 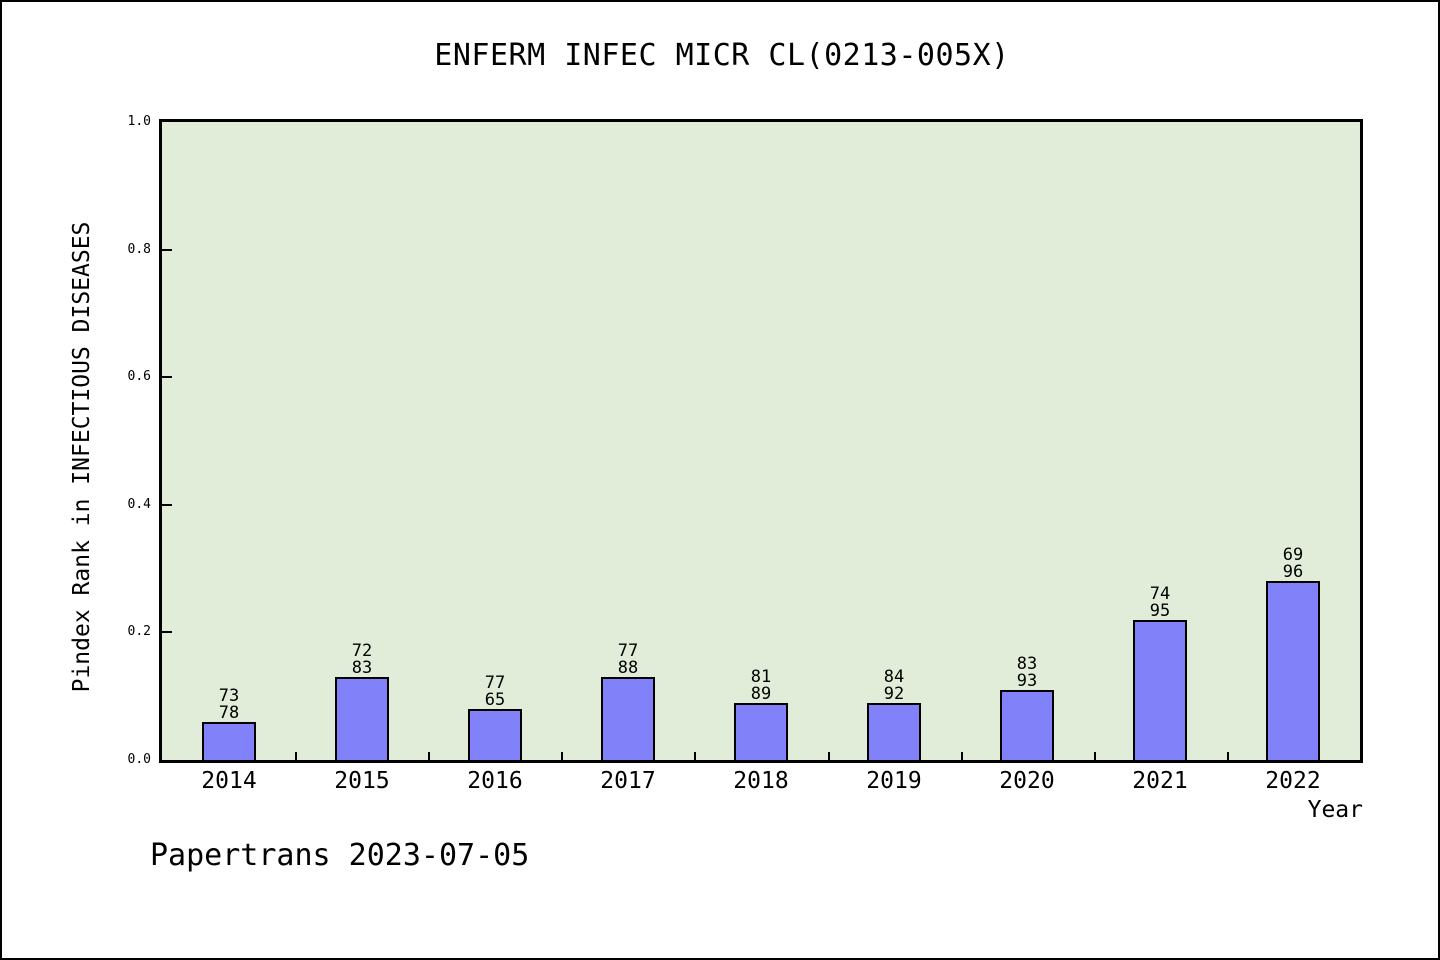 What do you see at coordinates (1293, 572) in the screenshot?
I see `bar-value-line: 96` at bounding box center [1293, 572].